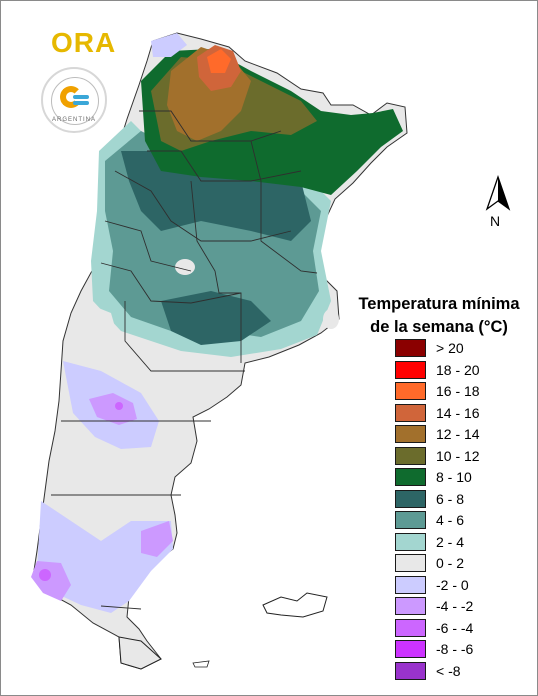 The height and width of the screenshot is (696, 538). Describe the element at coordinates (73, 120) in the screenshot. I see `smn-logo-word: ARGENTINA` at that location.